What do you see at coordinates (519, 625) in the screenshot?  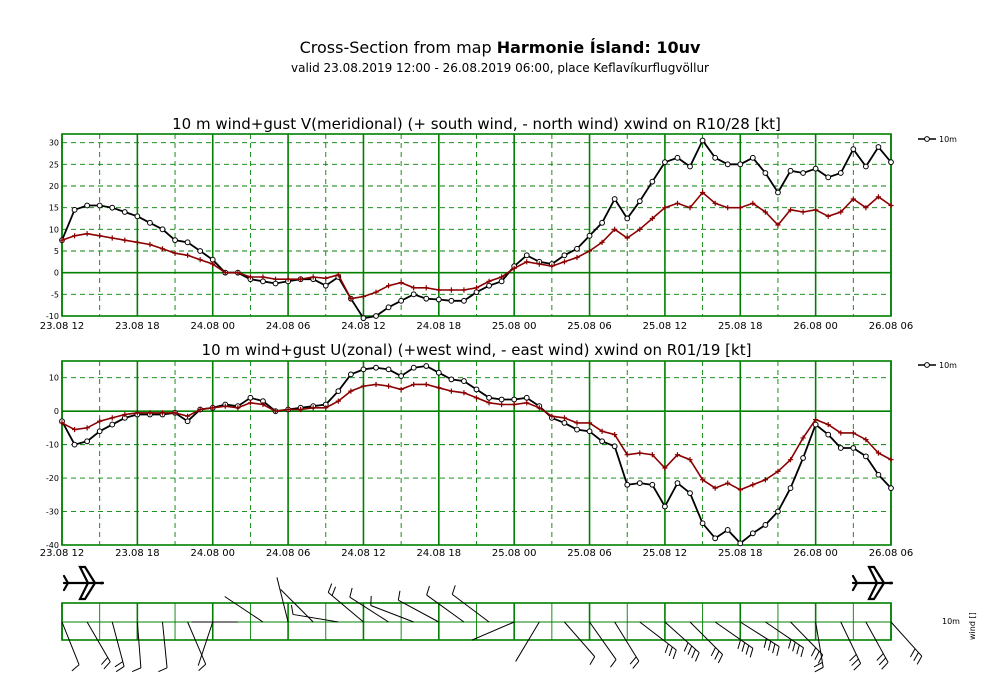 I see `wind-barb-strip: 10m wind []` at bounding box center [519, 625].